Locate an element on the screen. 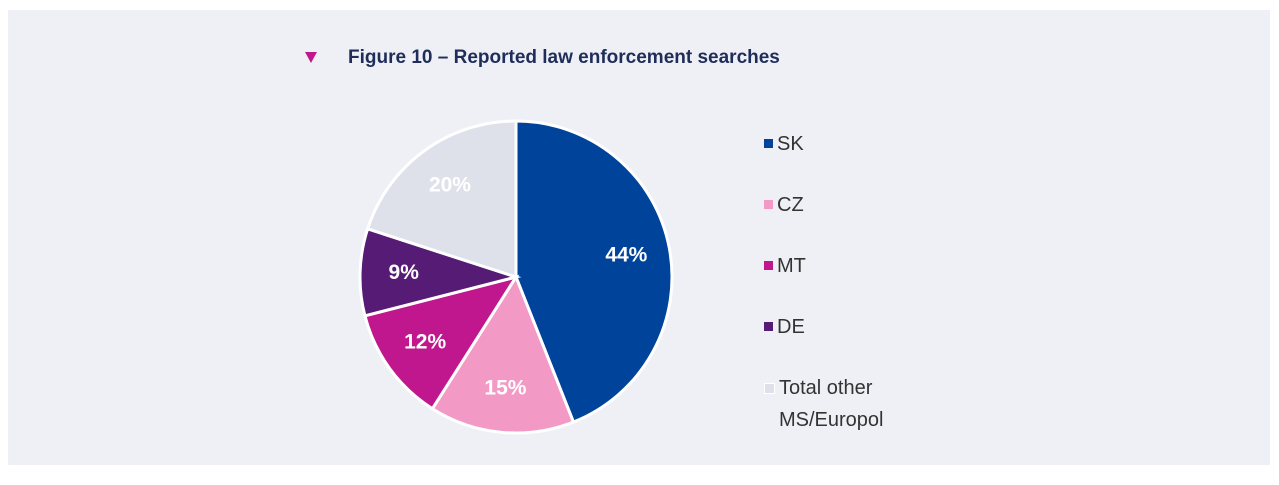 This screenshot has height=485, width=1279. legend-entry: MT is located at coordinates (851, 280).